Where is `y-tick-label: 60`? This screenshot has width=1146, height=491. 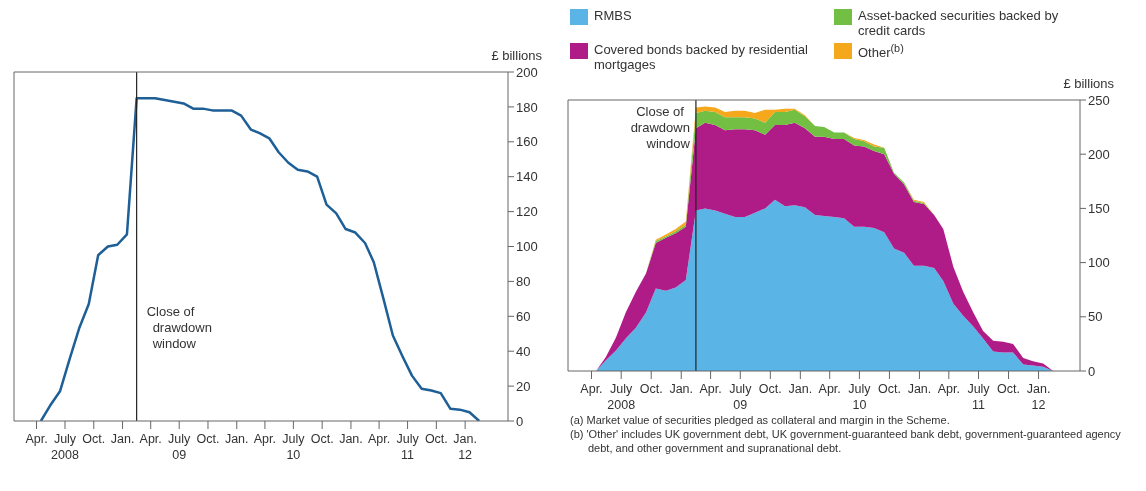
y-tick-label: 60 is located at coordinates (523, 316).